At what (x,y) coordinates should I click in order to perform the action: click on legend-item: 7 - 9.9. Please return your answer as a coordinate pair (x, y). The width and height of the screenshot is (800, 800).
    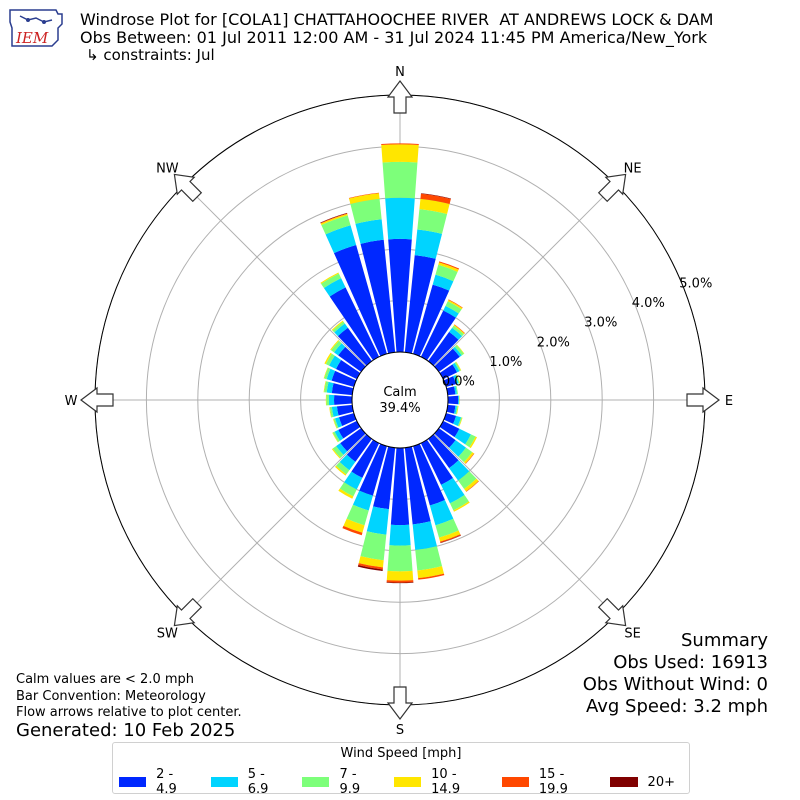
    Looking at the image, I should click on (341, 782).